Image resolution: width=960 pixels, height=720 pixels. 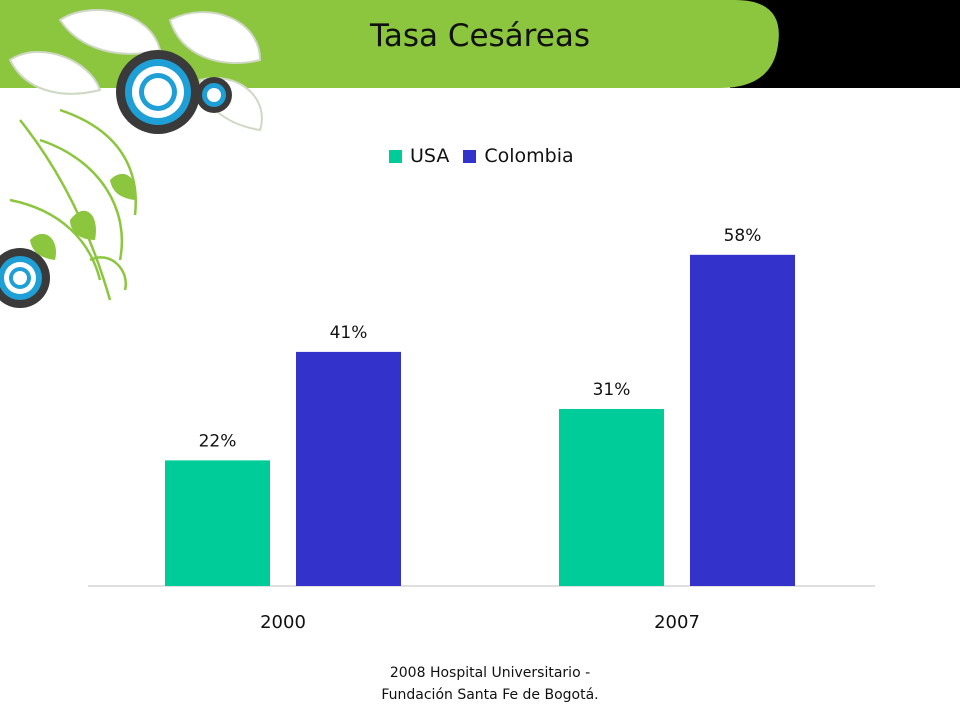 What do you see at coordinates (430, 156) in the screenshot?
I see `legend-label-usa: USA` at bounding box center [430, 156].